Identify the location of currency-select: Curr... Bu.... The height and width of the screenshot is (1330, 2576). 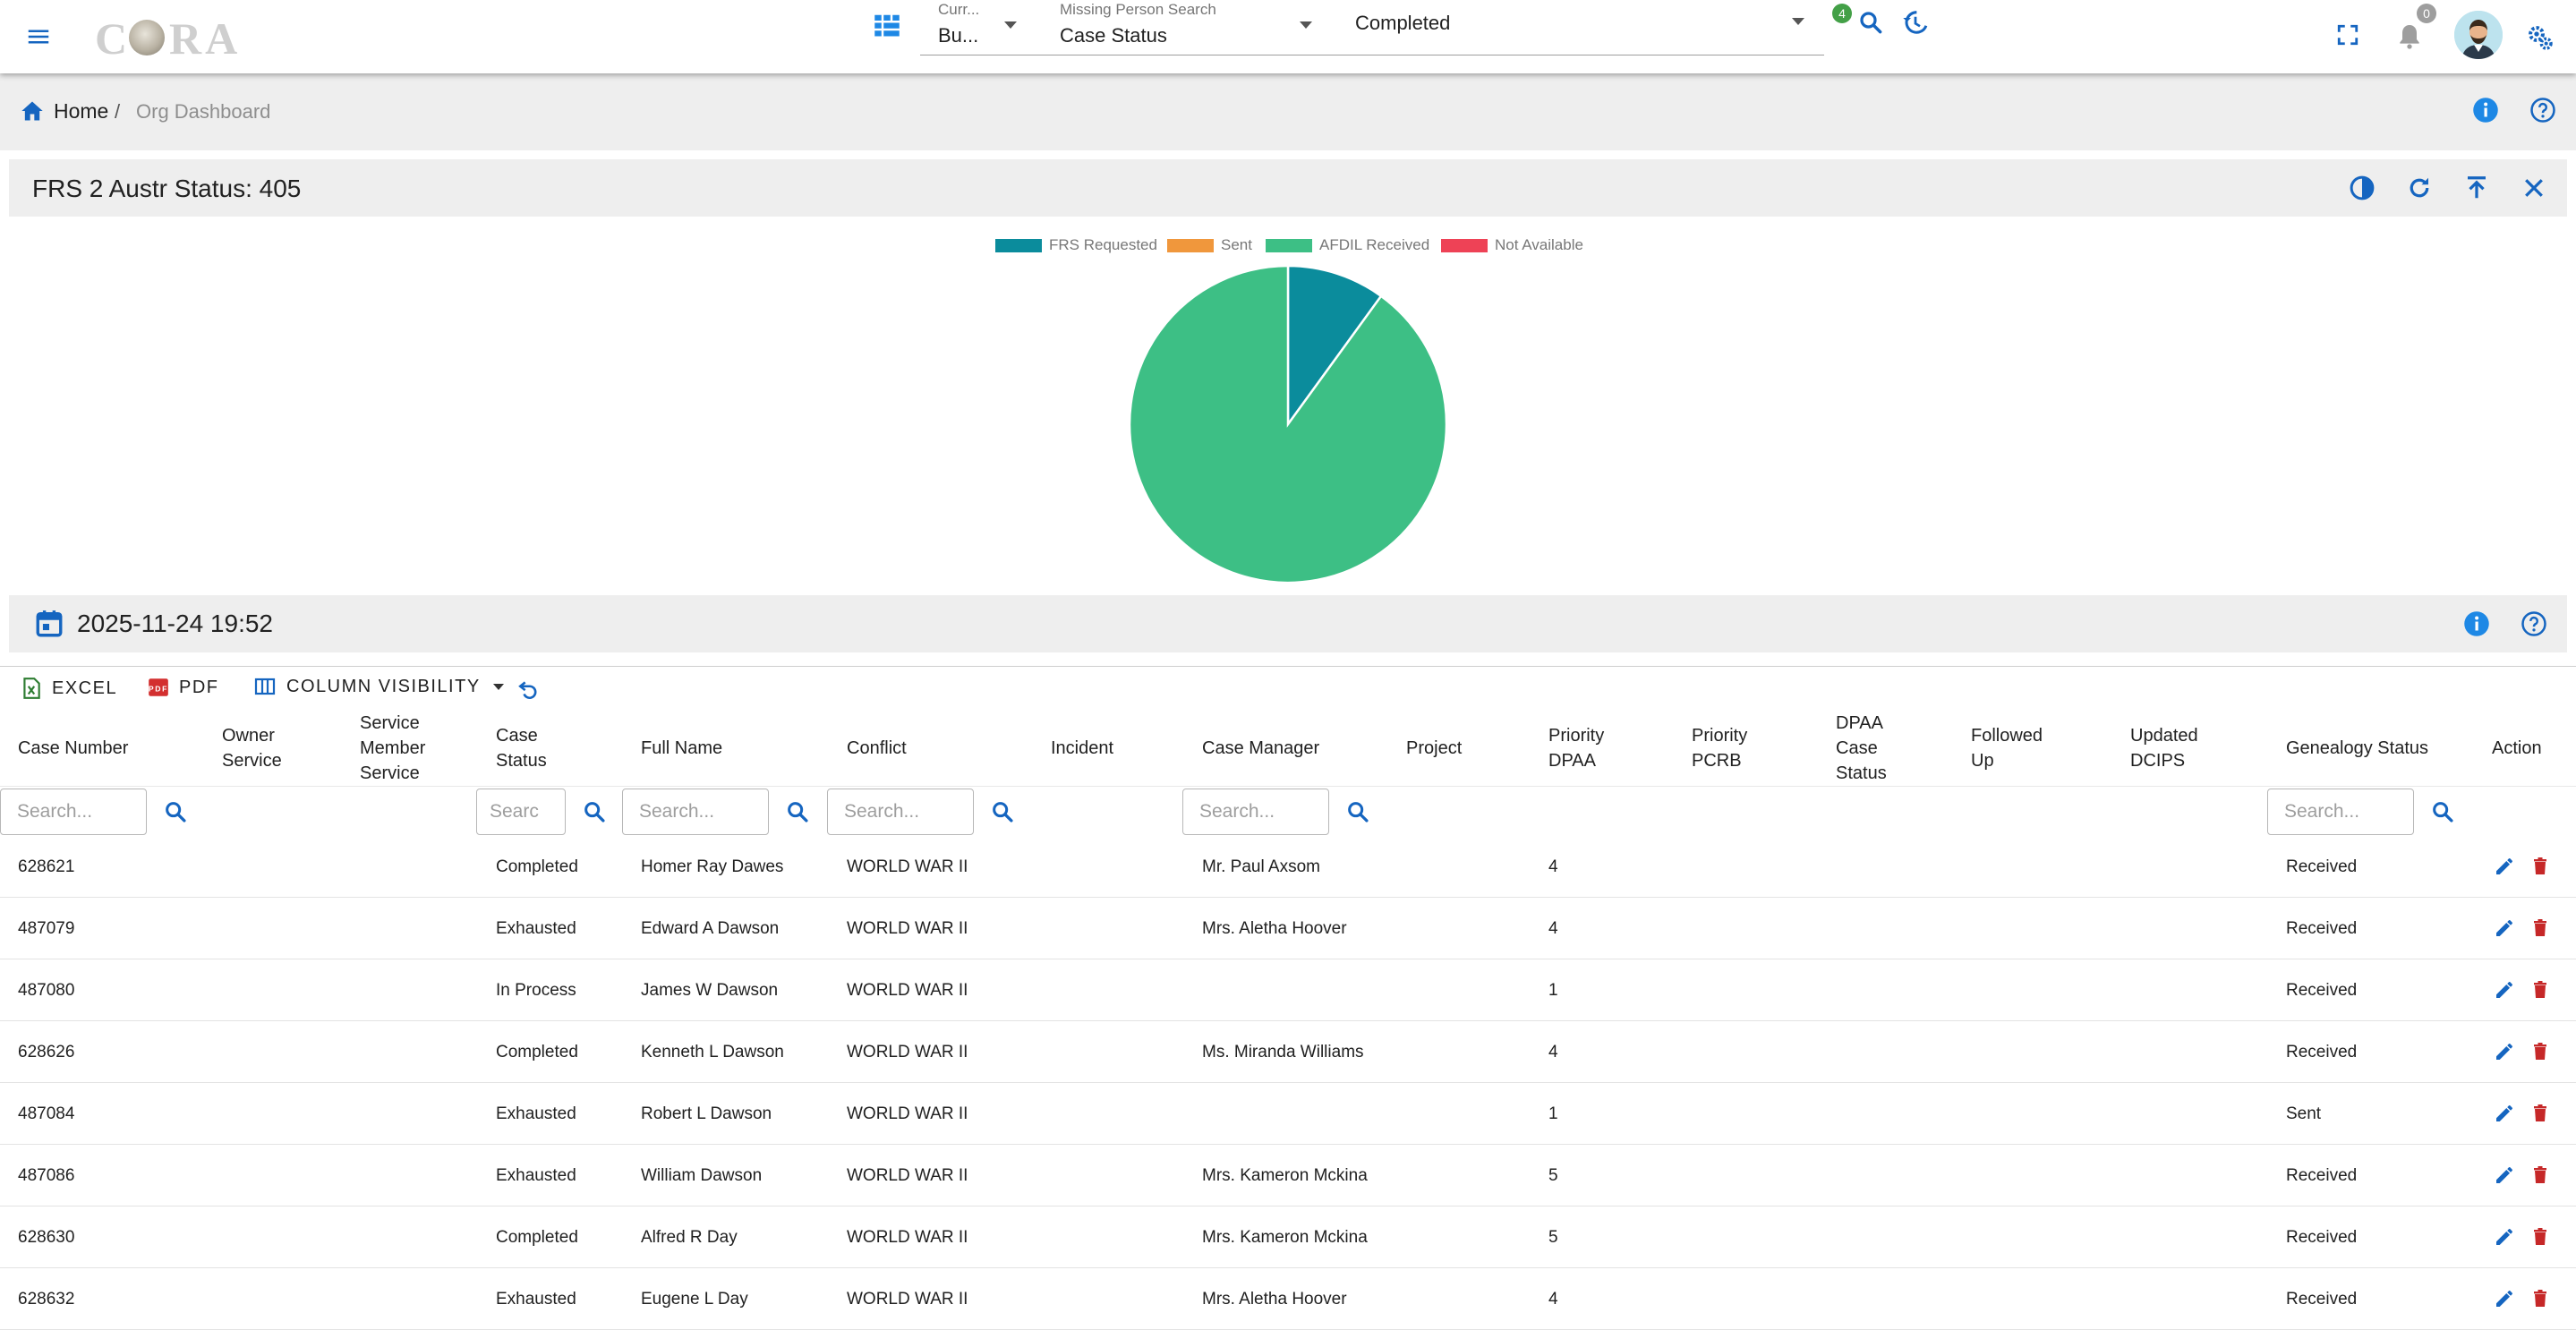
(978, 27).